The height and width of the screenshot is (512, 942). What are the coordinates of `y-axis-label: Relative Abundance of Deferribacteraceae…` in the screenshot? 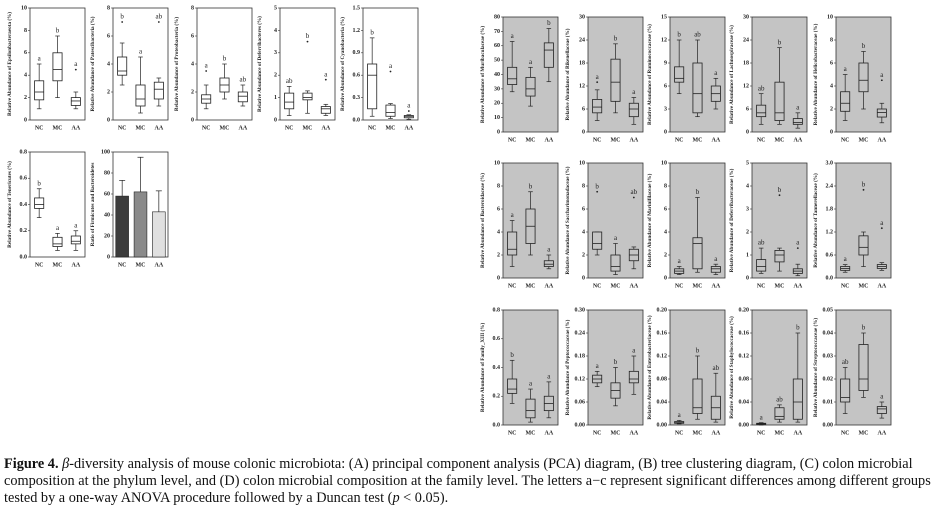 It's located at (731, 220).